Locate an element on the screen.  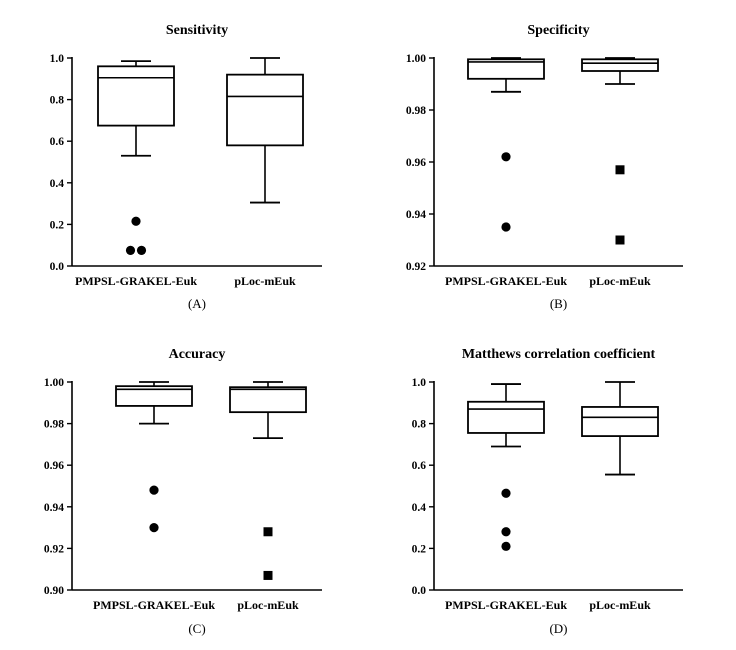
panel-label: (A) is located at coordinates (197, 303).